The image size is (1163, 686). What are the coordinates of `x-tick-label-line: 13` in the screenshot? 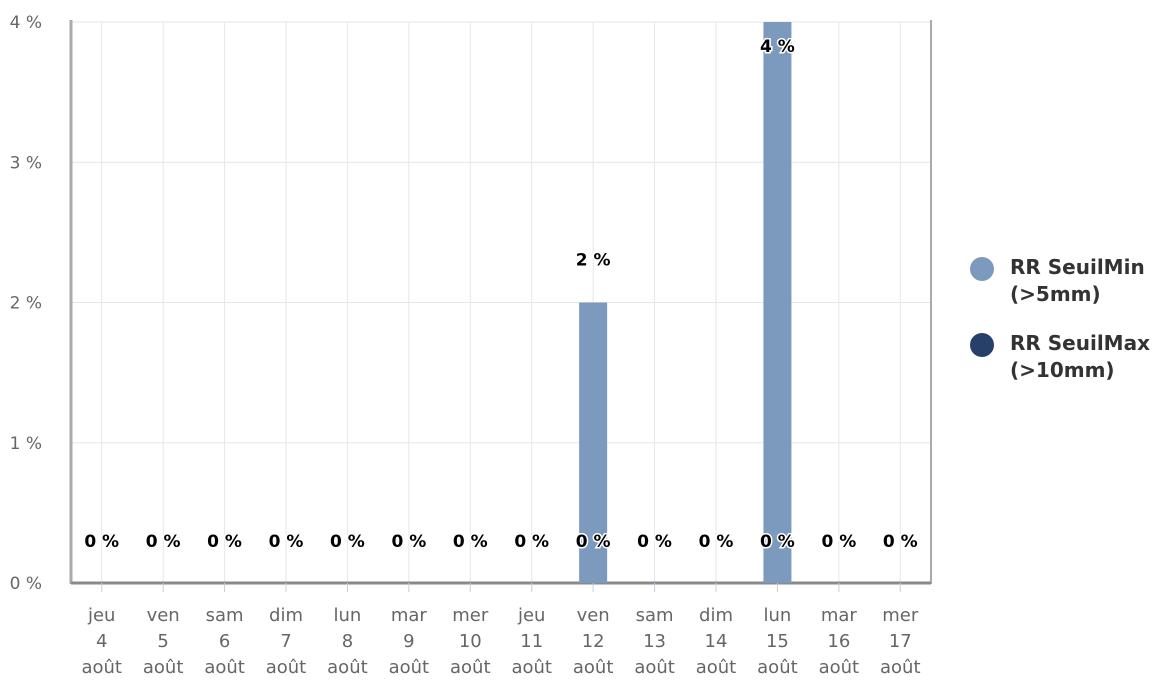 It's located at (654, 641).